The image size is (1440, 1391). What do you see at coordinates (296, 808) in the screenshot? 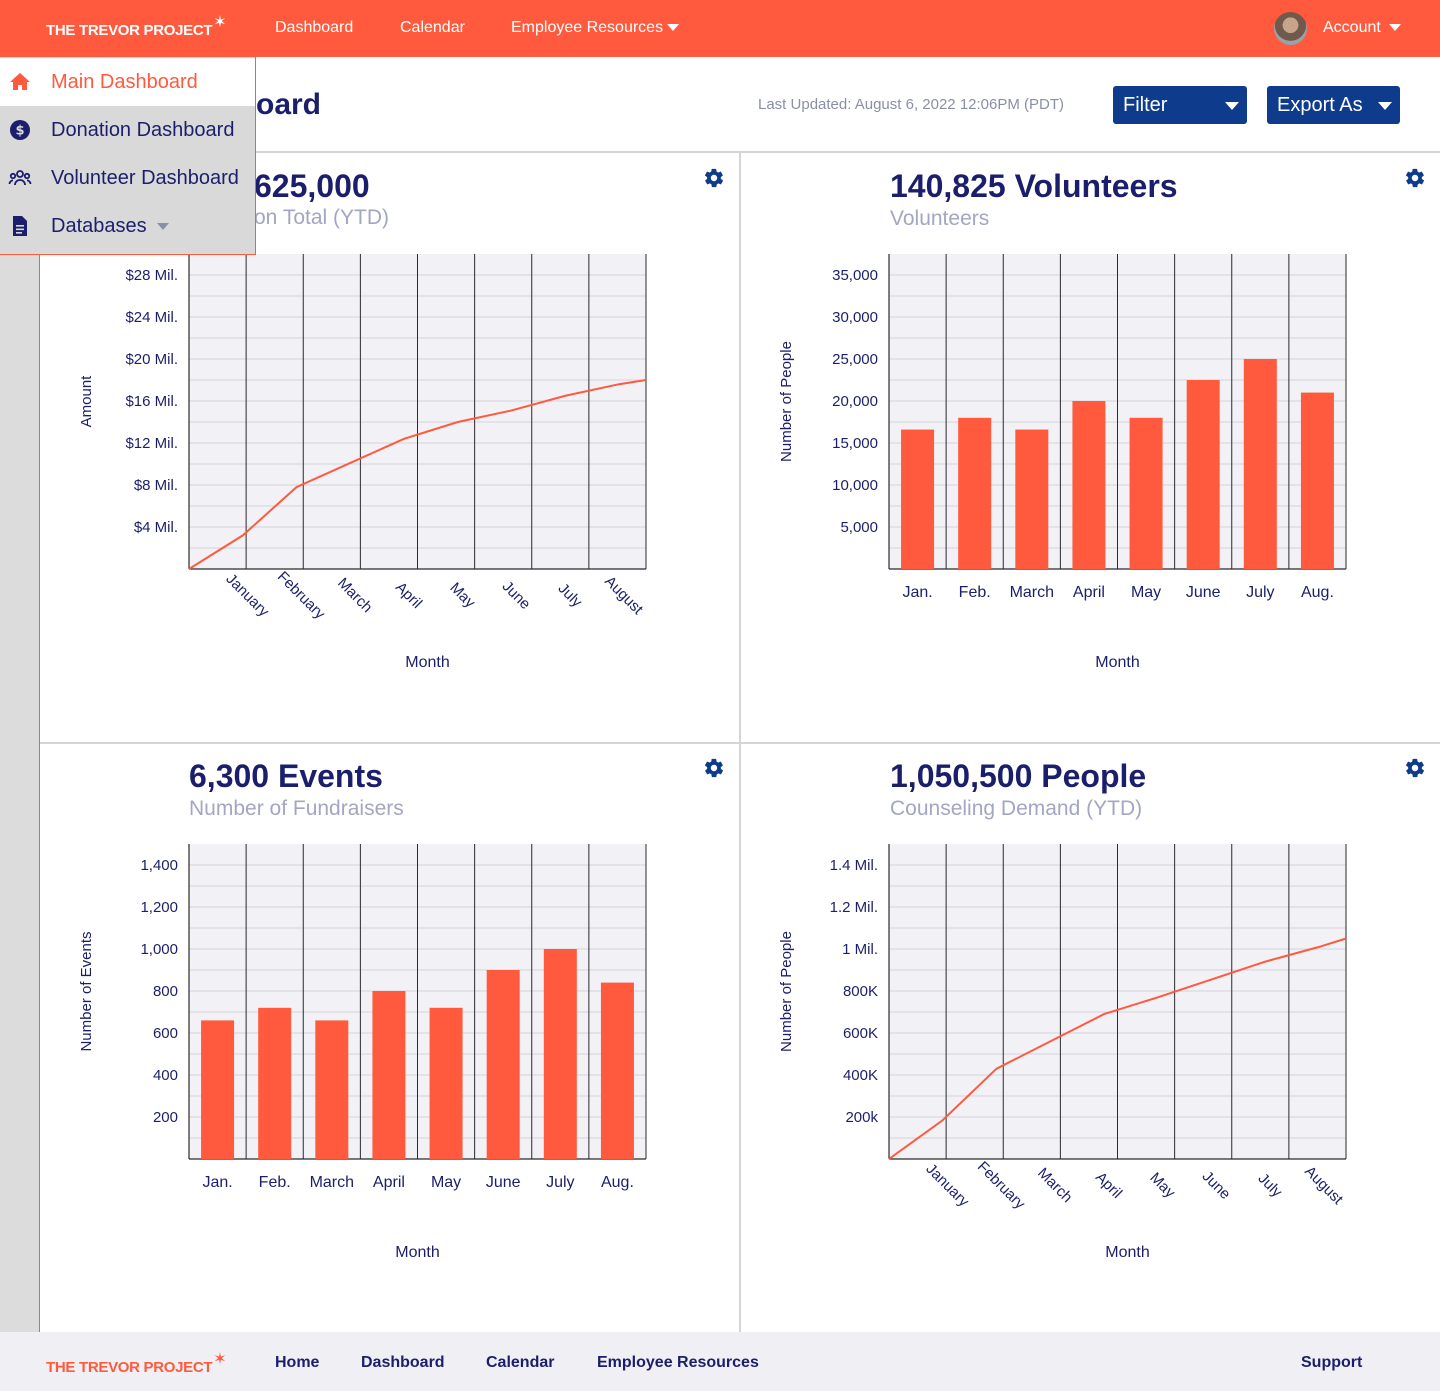
I see `subtitle-events: Number of Fundraisers` at bounding box center [296, 808].